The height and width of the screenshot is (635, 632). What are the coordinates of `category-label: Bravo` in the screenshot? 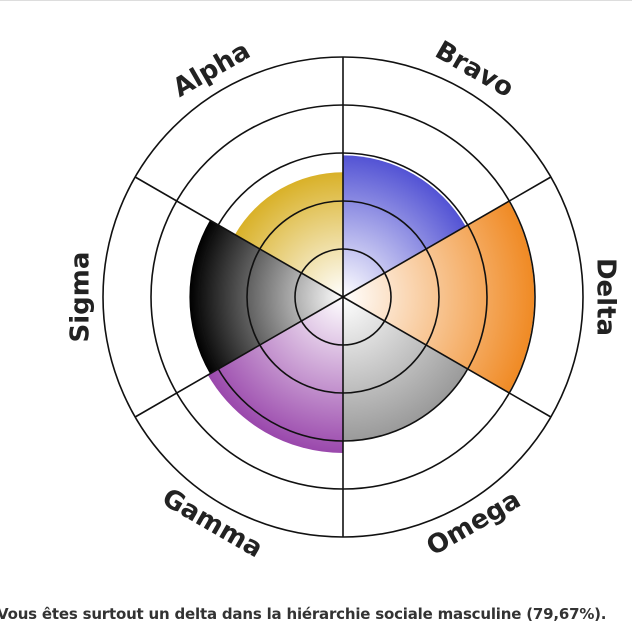 It's located at (474, 69).